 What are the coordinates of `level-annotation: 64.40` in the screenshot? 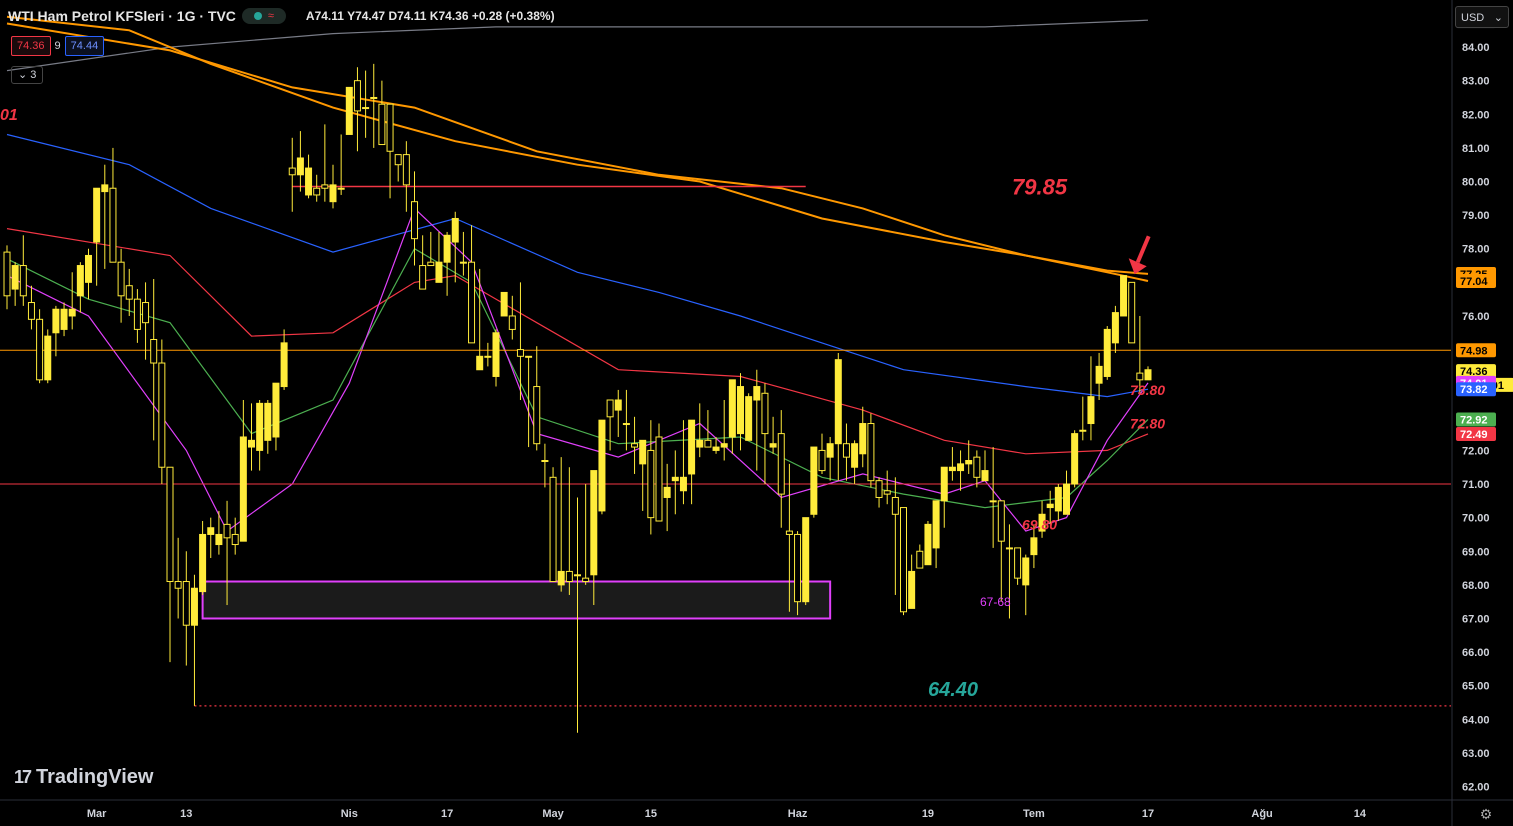 It's located at (953, 690).